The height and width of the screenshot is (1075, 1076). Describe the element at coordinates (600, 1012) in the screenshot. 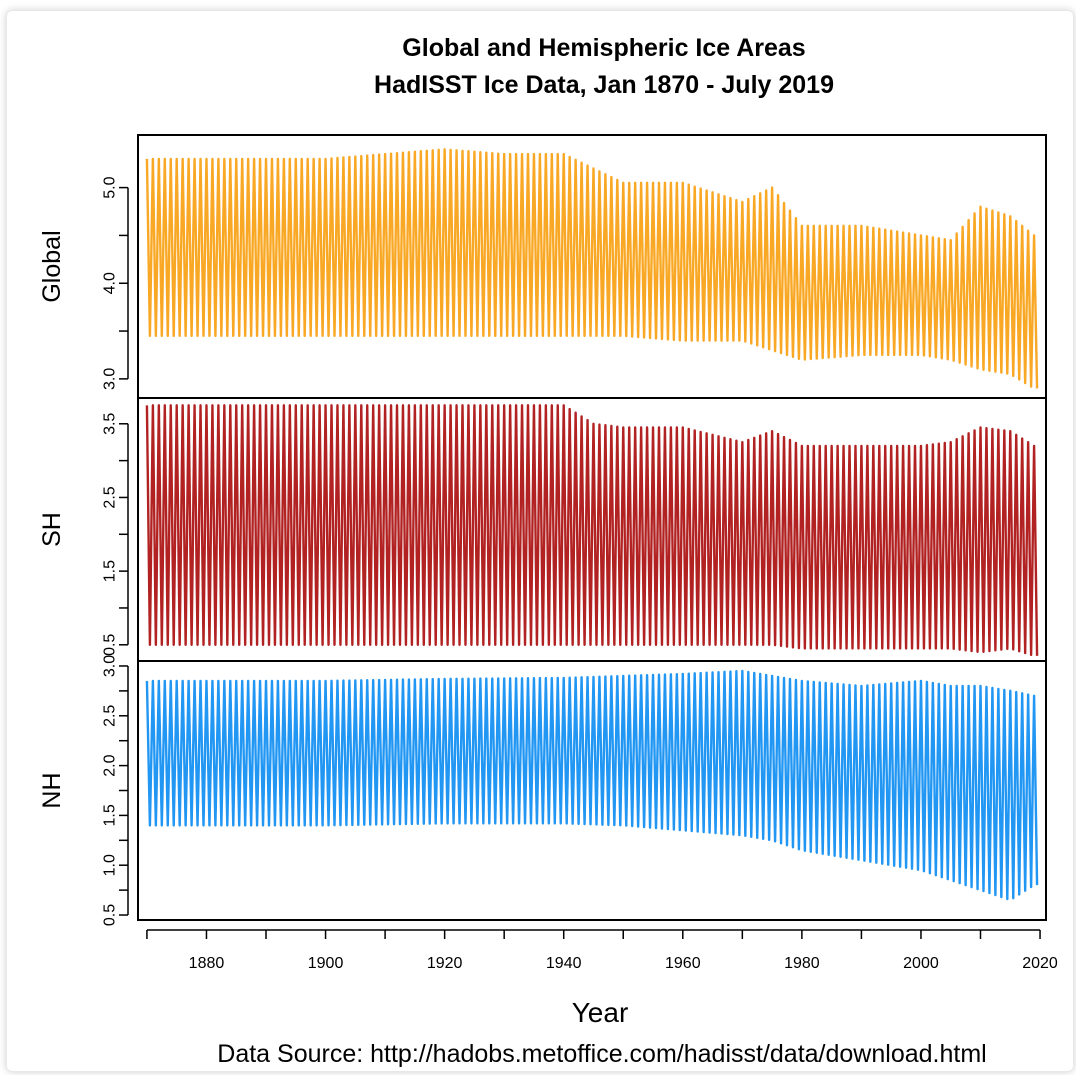

I see `x-axis-label: Year` at that location.